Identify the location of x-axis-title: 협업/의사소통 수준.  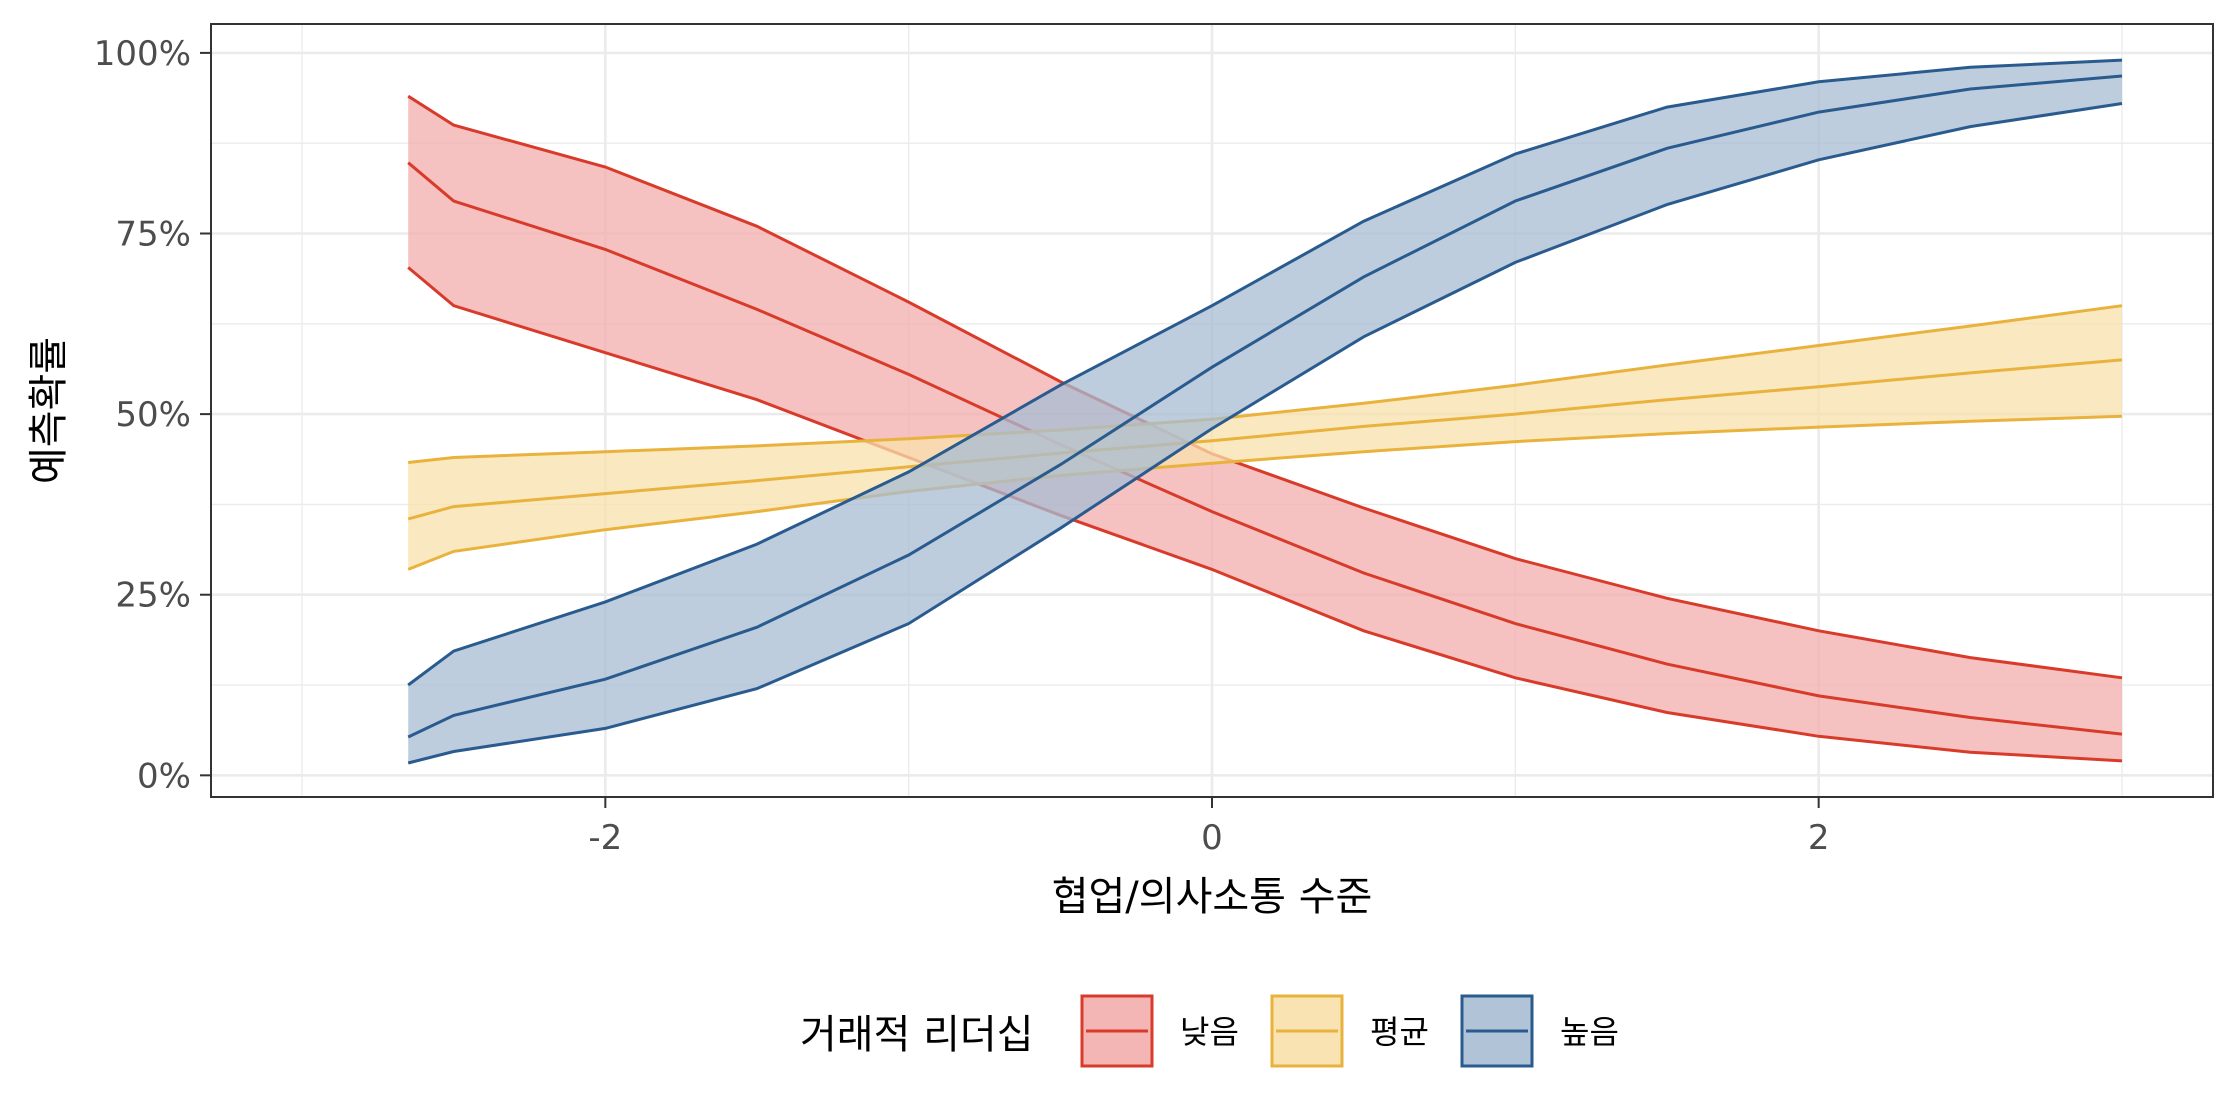
(1212, 897).